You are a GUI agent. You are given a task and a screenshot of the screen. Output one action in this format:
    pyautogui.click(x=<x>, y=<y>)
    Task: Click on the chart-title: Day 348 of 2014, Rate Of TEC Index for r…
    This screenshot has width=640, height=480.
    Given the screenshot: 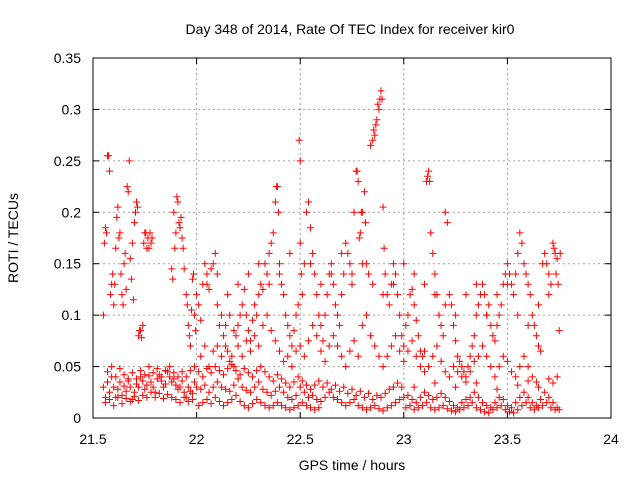 What is the action you would take?
    pyautogui.click(x=350, y=29)
    